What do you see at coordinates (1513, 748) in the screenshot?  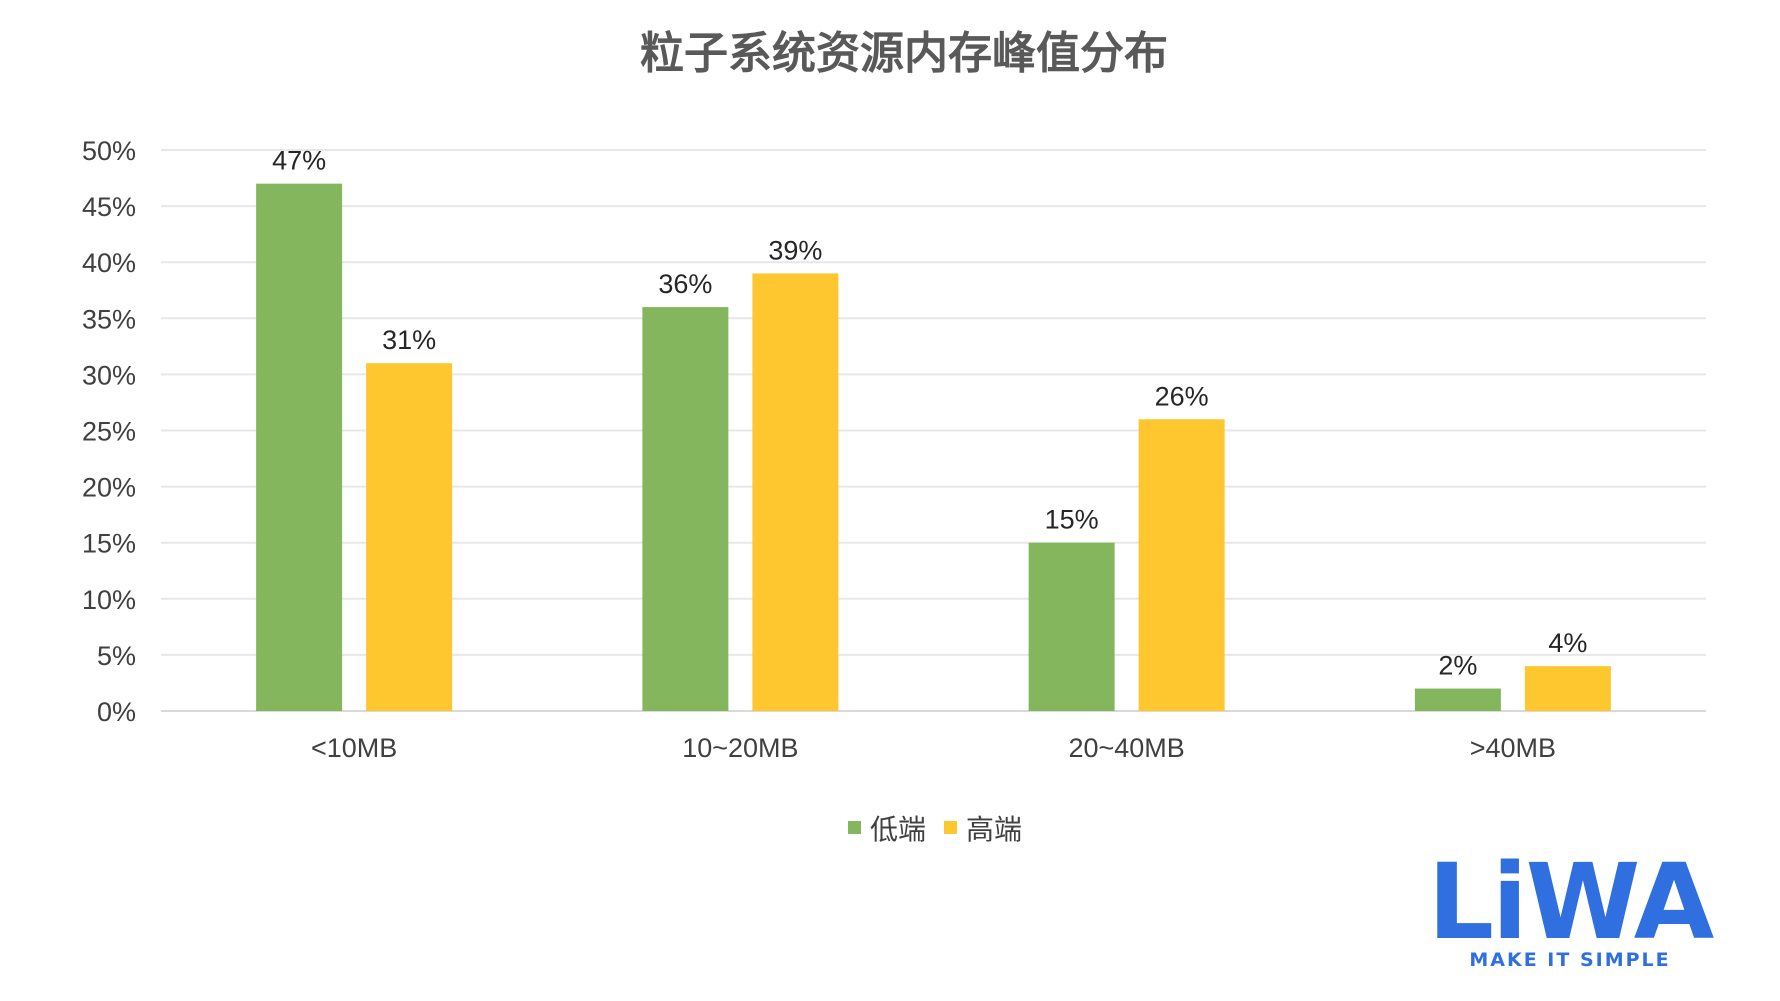 I see `x-category-label: >40MB` at bounding box center [1513, 748].